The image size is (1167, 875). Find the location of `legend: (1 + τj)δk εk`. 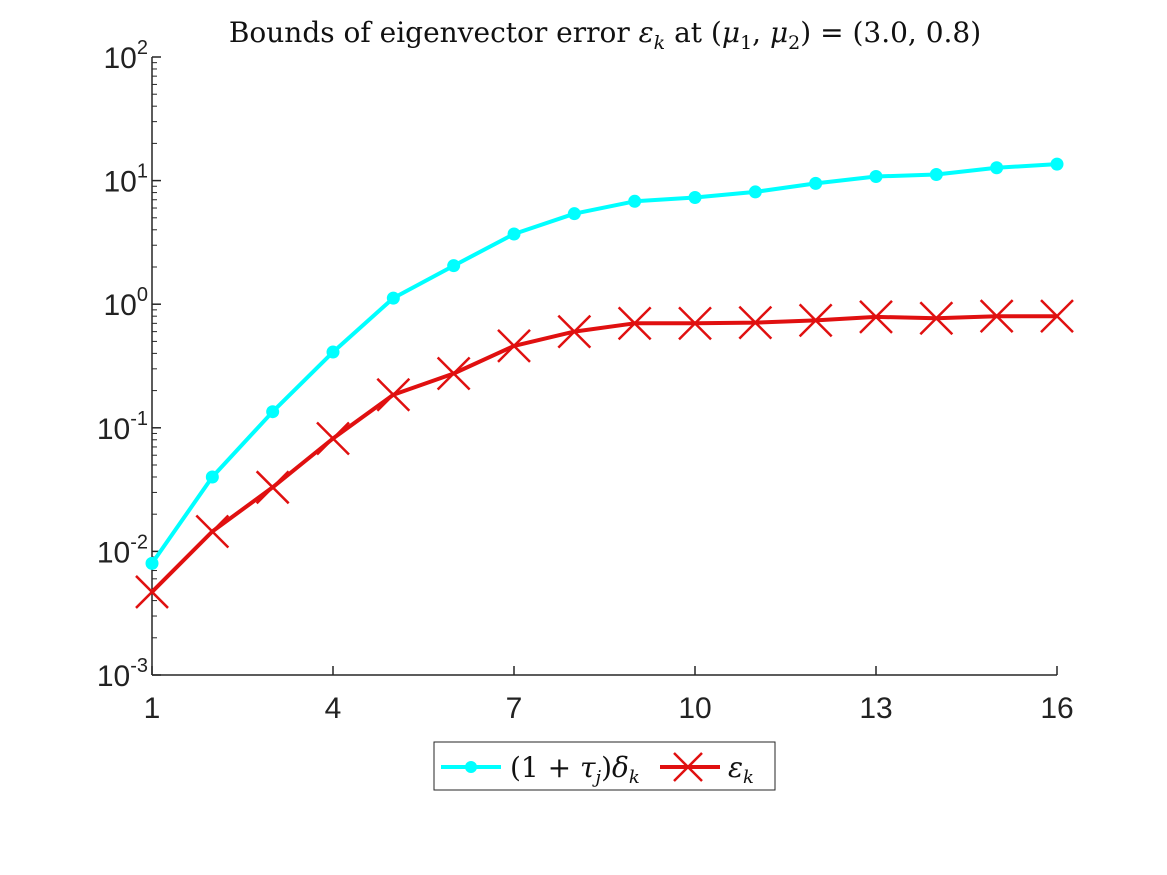

legend: (1 + τj)δk εk is located at coordinates (604, 766).